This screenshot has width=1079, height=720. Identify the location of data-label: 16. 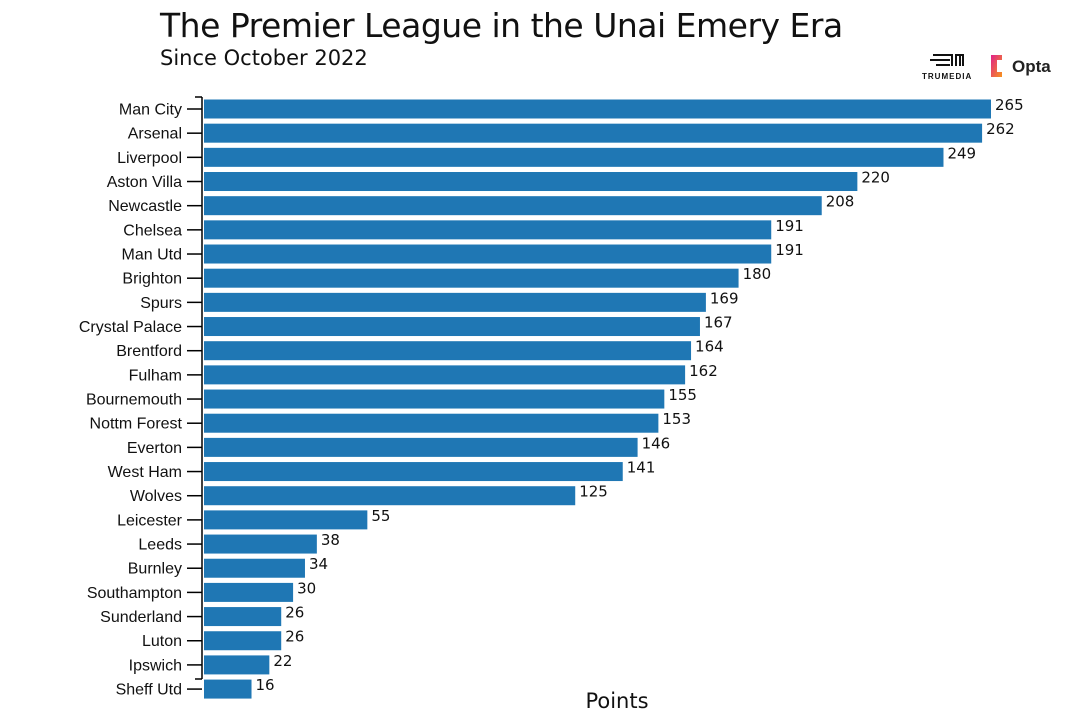
(265, 685).